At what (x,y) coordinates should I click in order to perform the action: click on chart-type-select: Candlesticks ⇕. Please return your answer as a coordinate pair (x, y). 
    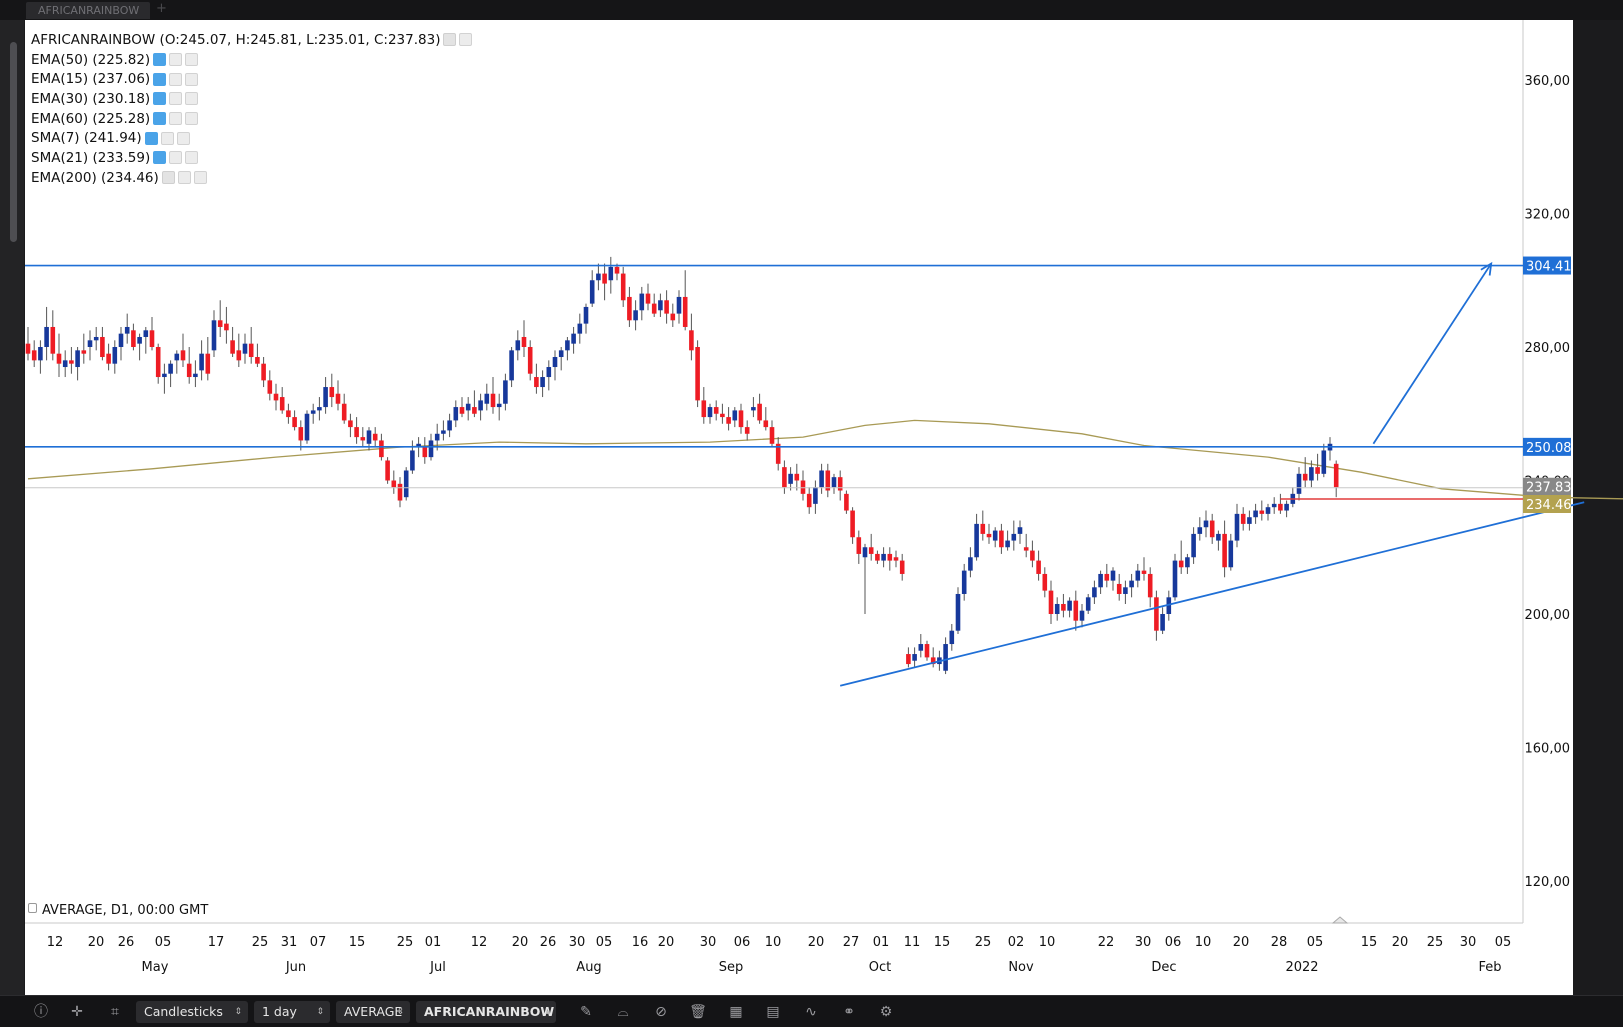
    Looking at the image, I should click on (192, 1012).